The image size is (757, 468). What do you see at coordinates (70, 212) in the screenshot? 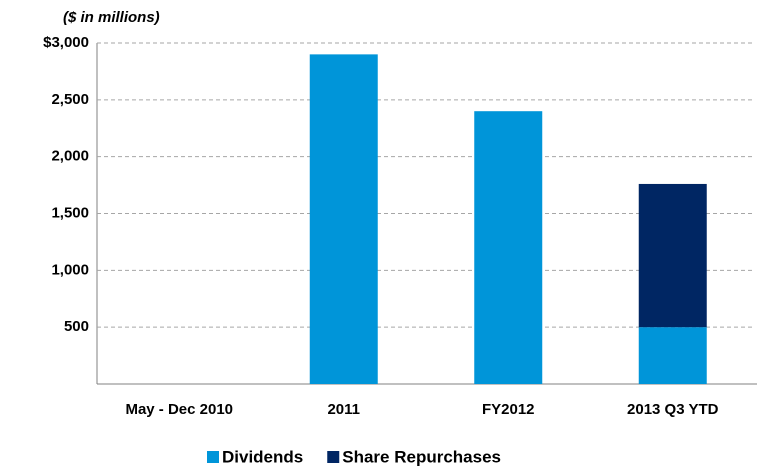
I see `y-tick-label: 1,500` at bounding box center [70, 212].